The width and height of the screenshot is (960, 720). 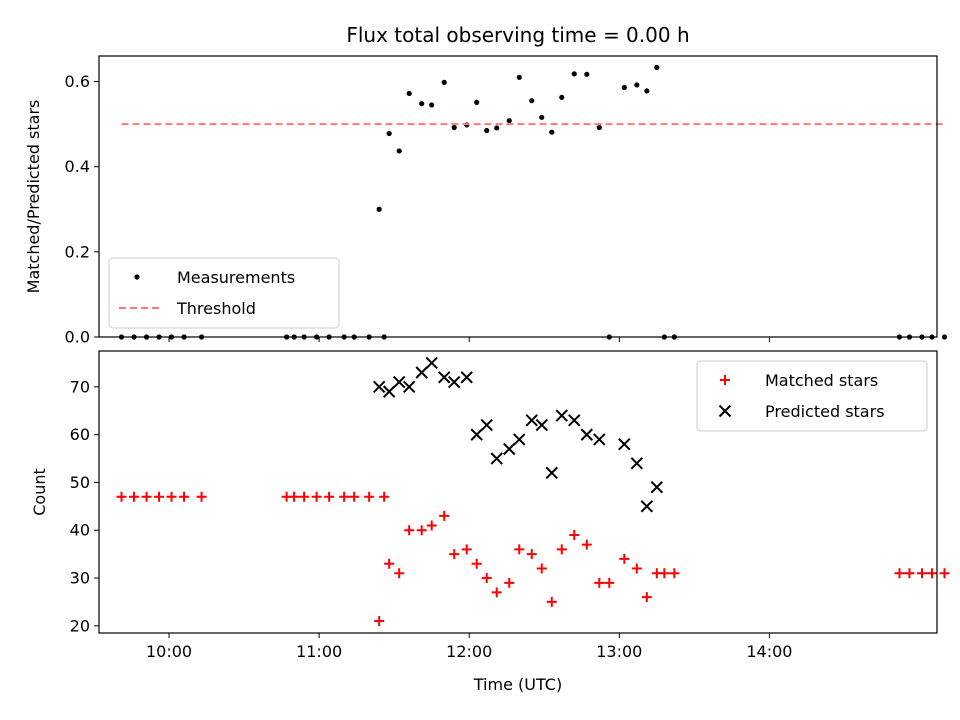 What do you see at coordinates (39, 492) in the screenshot?
I see `y-axis-label: Count` at bounding box center [39, 492].